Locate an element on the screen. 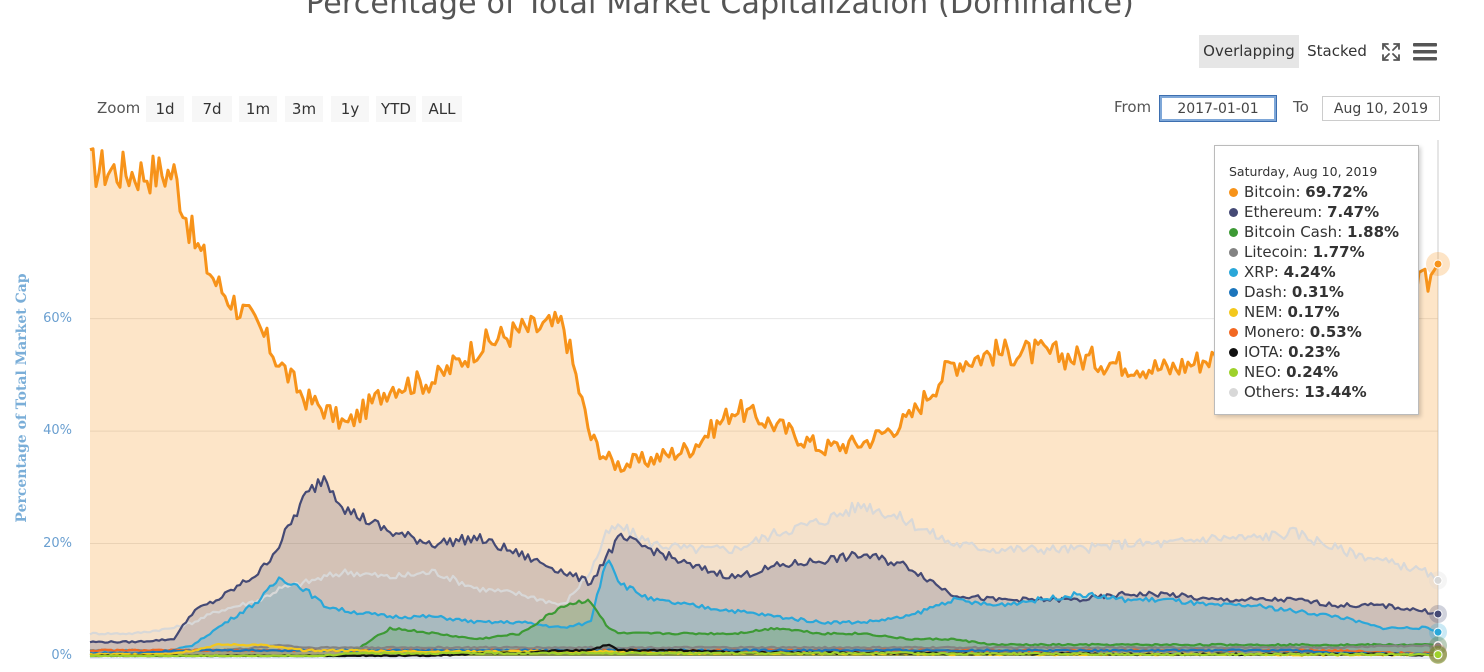 This screenshot has width=1484, height=672. tooltip-series-value: 0.53% is located at coordinates (1335, 332).